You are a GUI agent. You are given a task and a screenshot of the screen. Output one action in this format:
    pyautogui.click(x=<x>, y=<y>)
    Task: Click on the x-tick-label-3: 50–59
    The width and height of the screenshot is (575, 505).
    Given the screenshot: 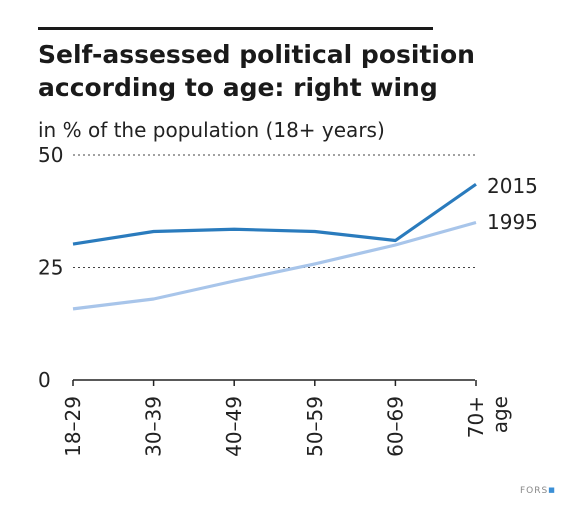 What is the action you would take?
    pyautogui.click(x=315, y=426)
    